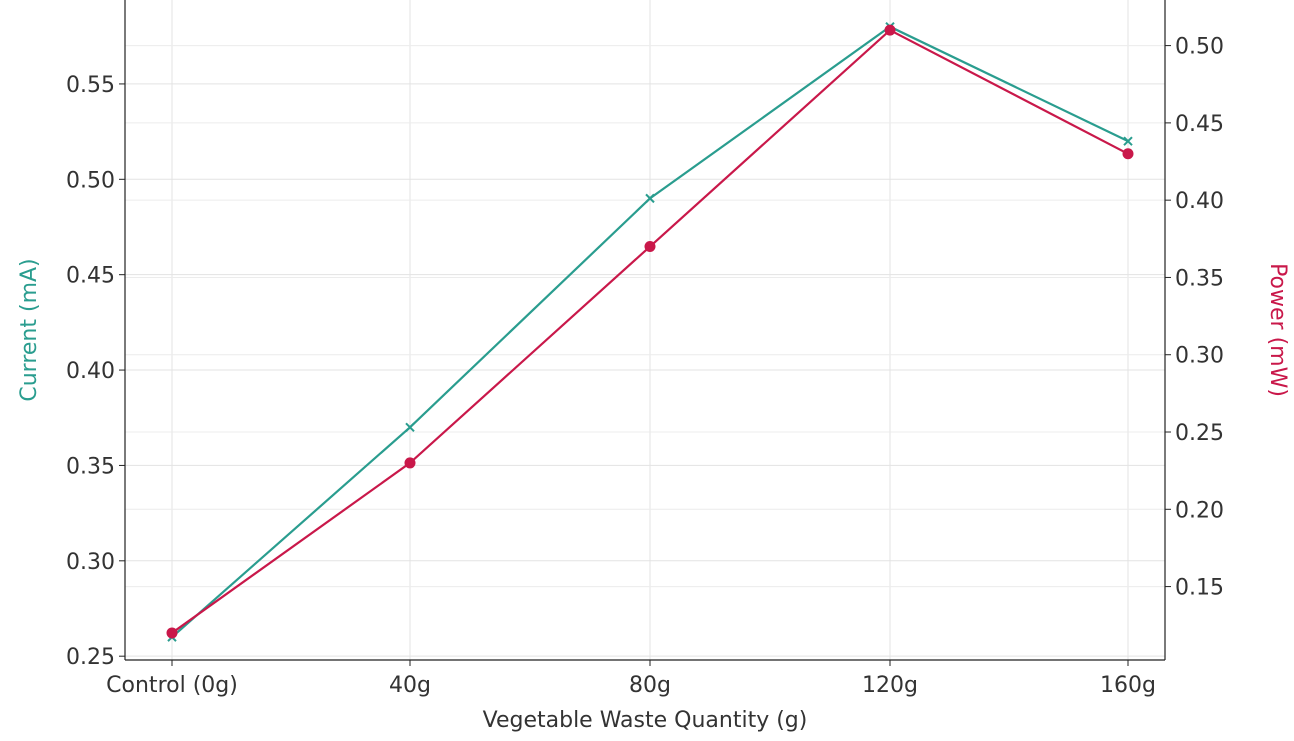  I want to click on right-y-tick-label: 0.40, so click(1199, 201).